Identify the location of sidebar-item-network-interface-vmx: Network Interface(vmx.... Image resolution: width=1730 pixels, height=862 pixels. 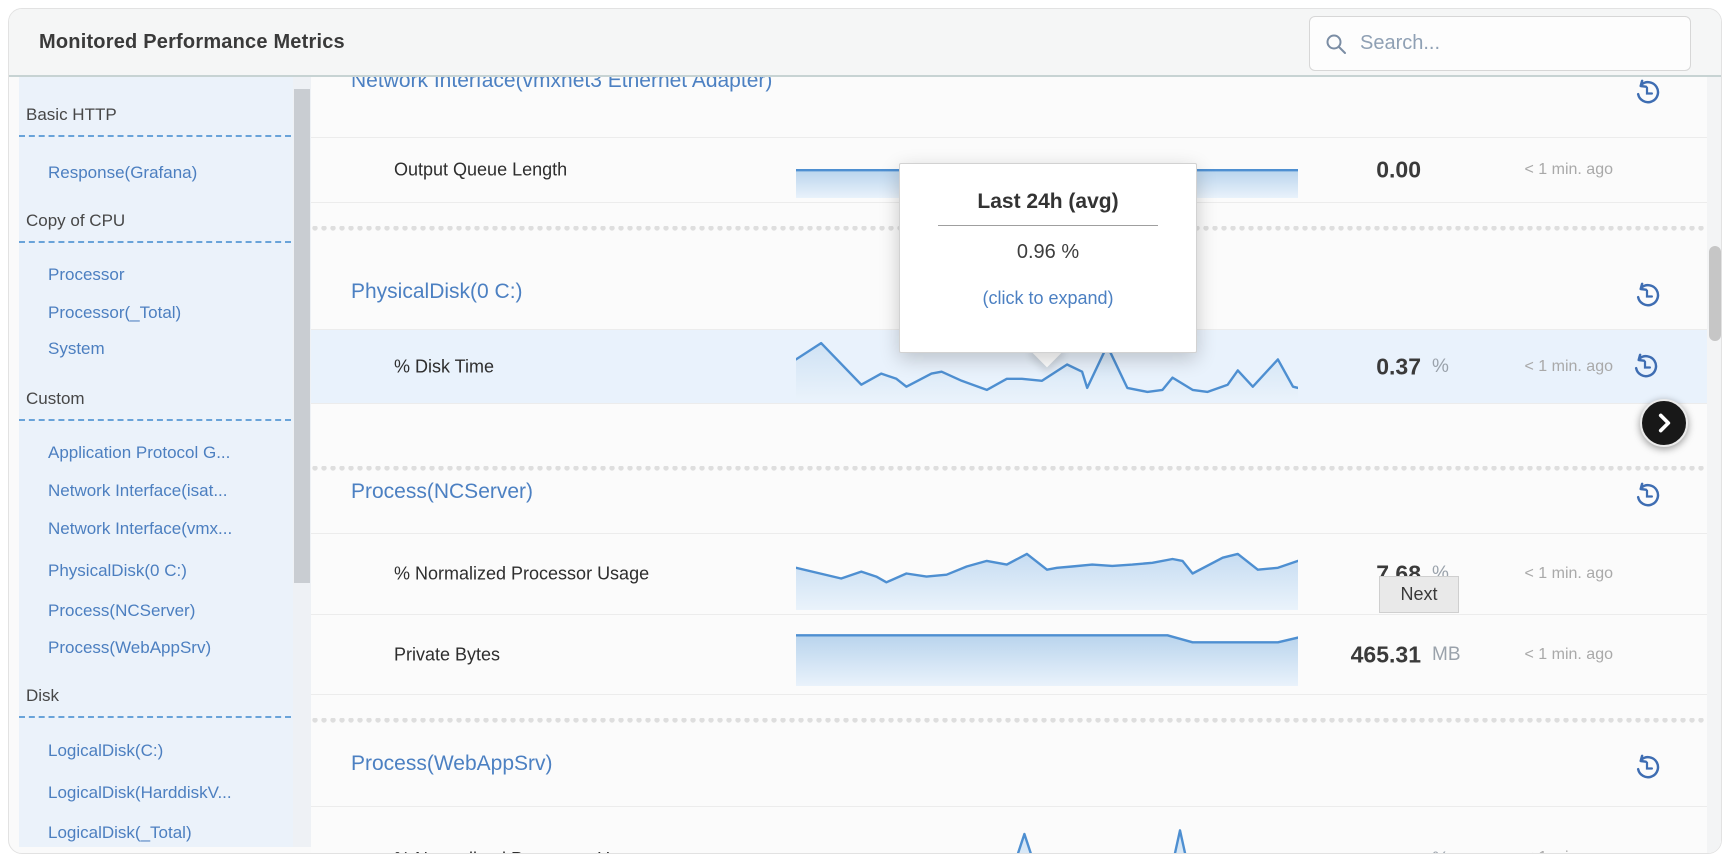
(140, 528).